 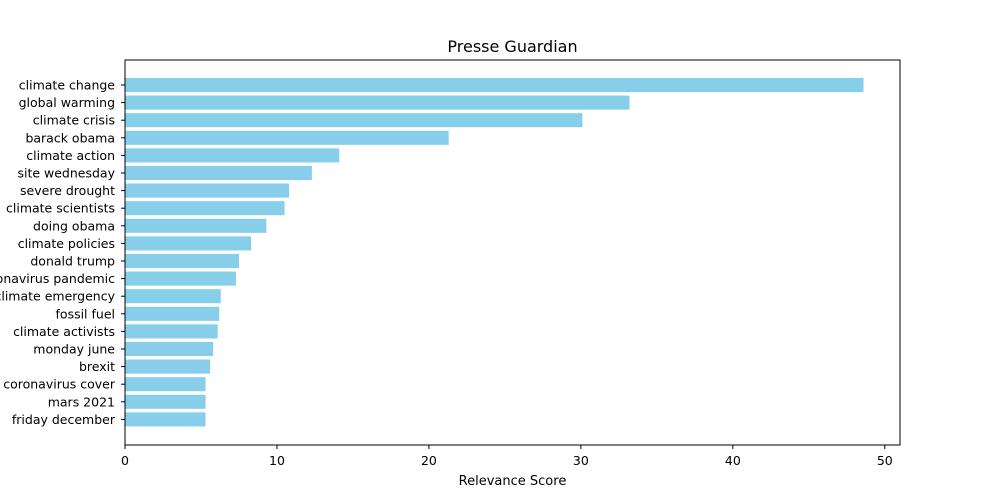 I want to click on bar-global-warming, so click(x=377, y=102).